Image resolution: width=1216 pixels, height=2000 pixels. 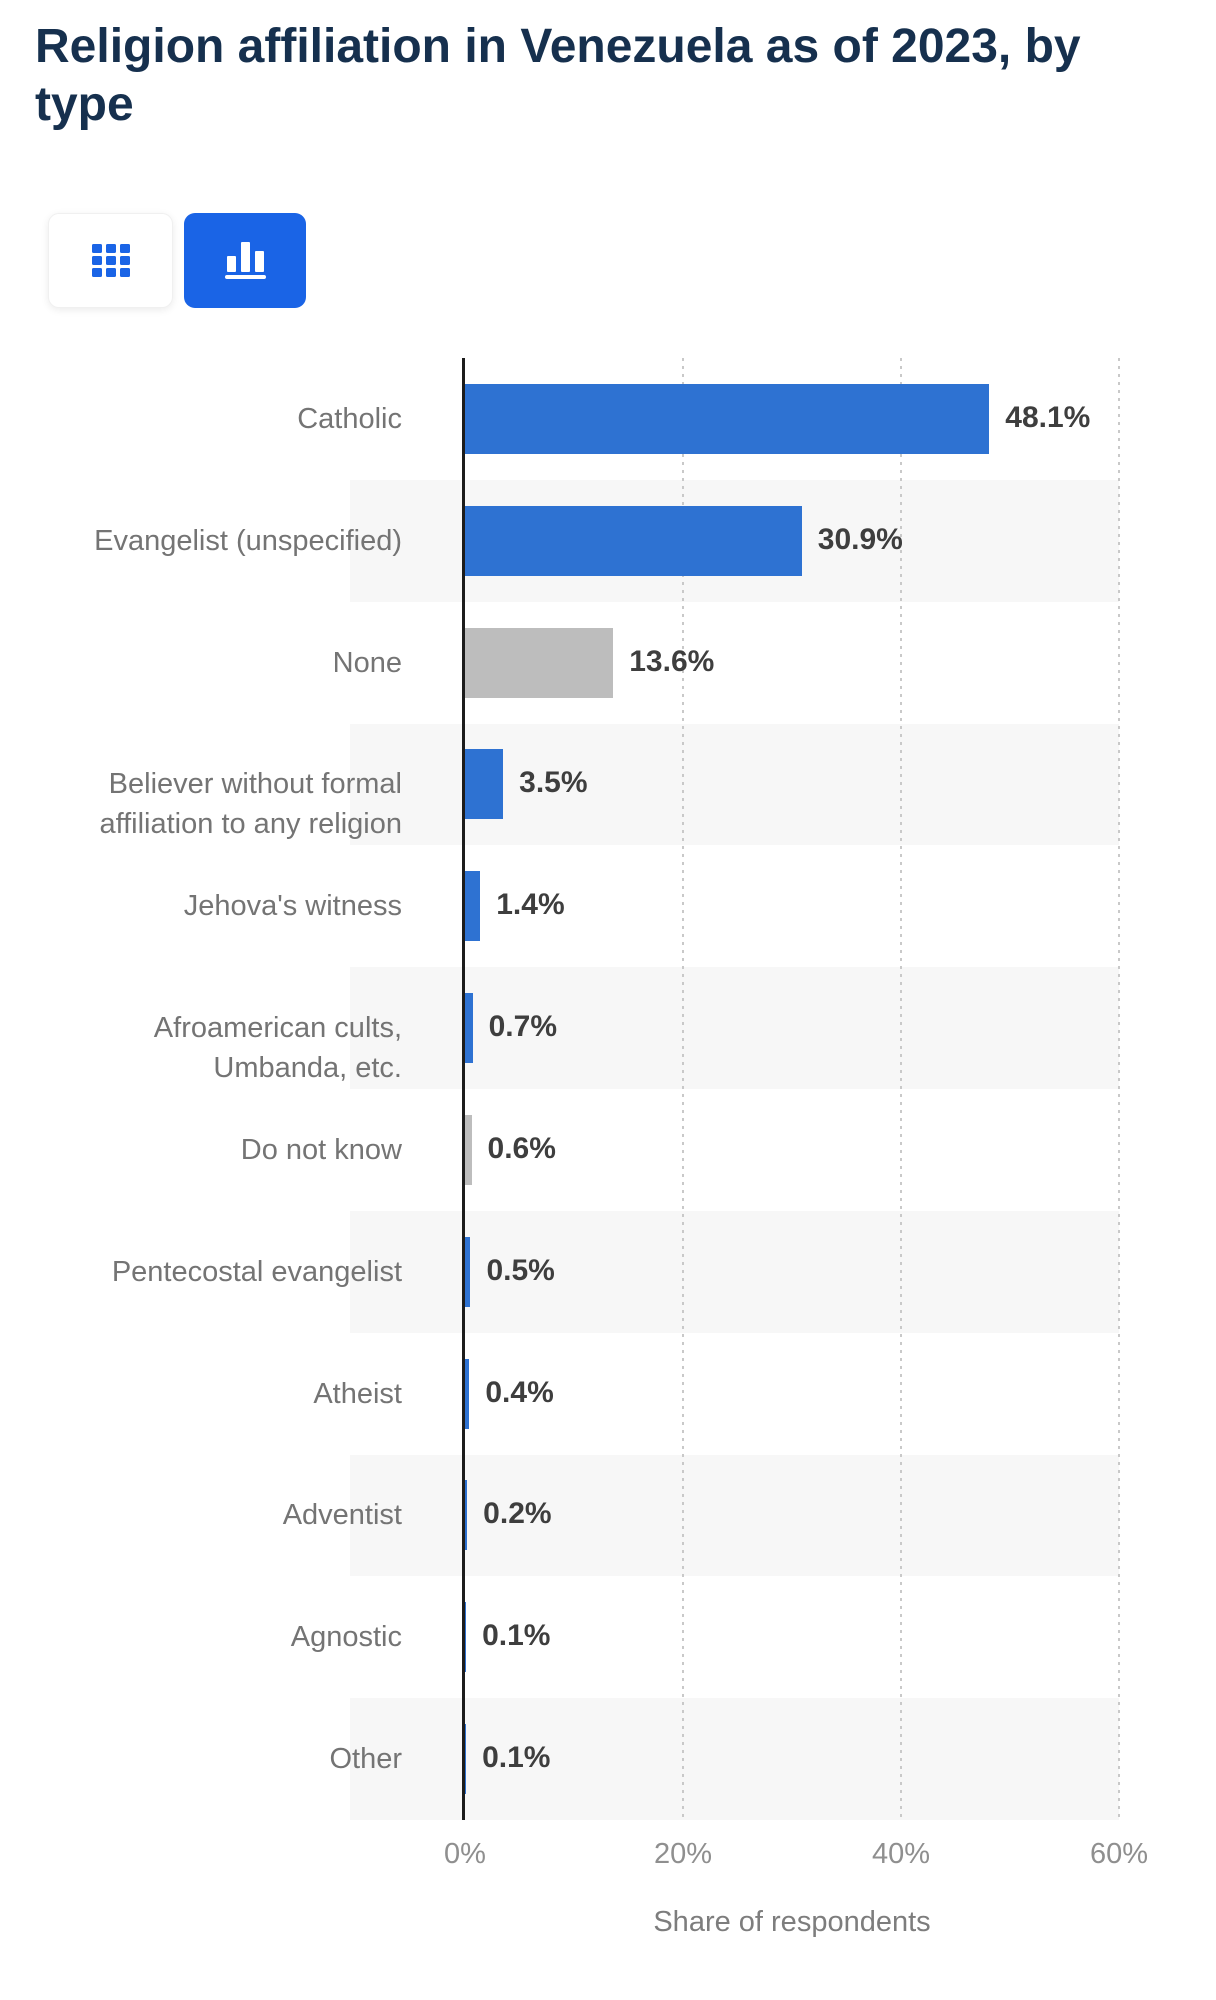 I want to click on table-grid-icon, so click(x=110, y=260).